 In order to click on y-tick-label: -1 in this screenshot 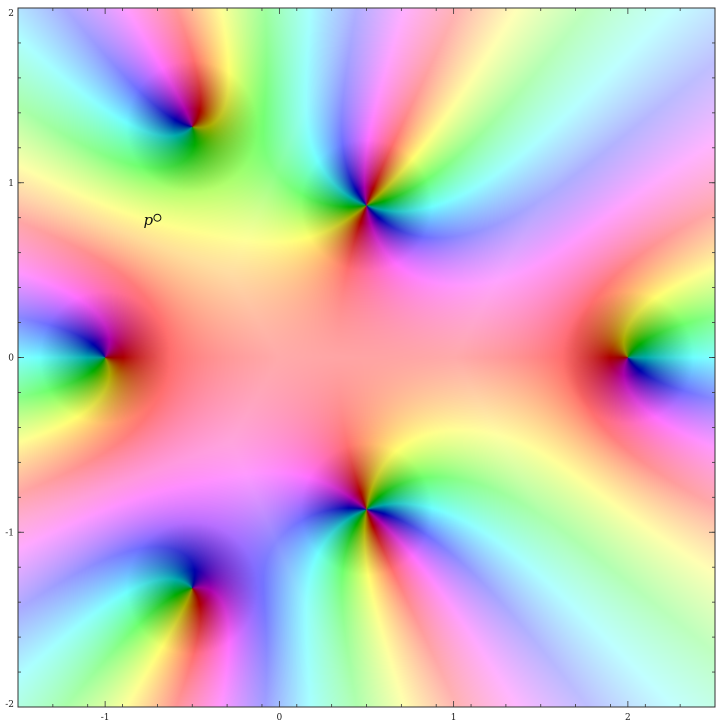, I will do `click(9, 533)`.